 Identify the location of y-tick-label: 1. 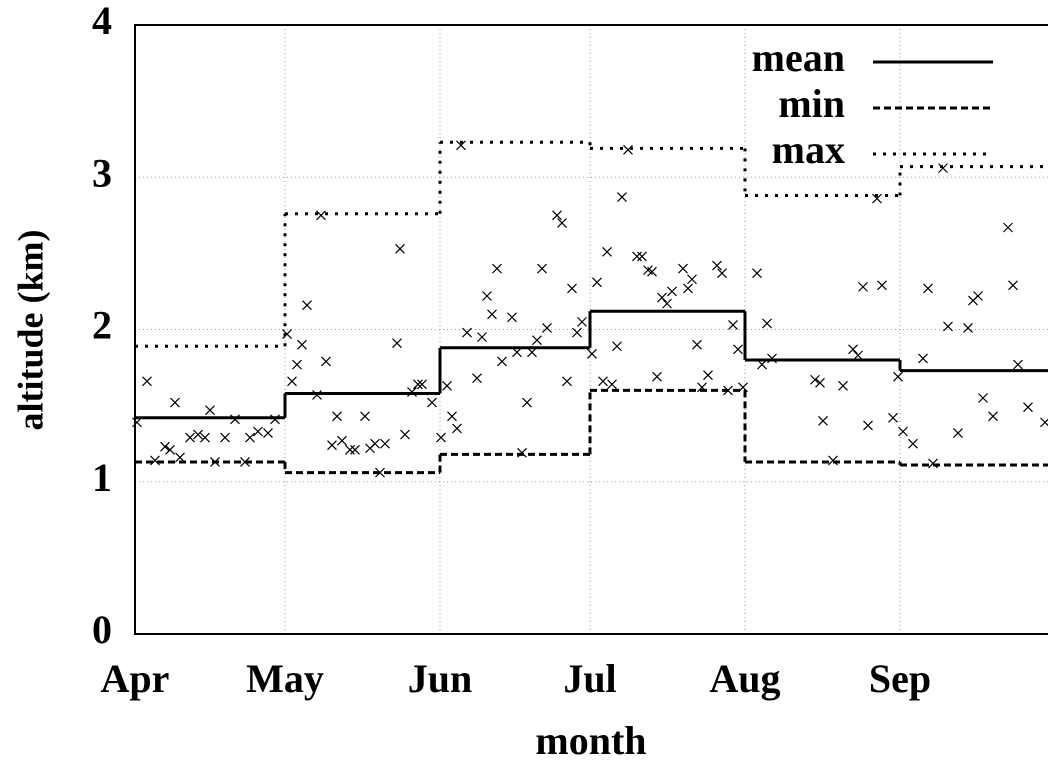
(102, 477).